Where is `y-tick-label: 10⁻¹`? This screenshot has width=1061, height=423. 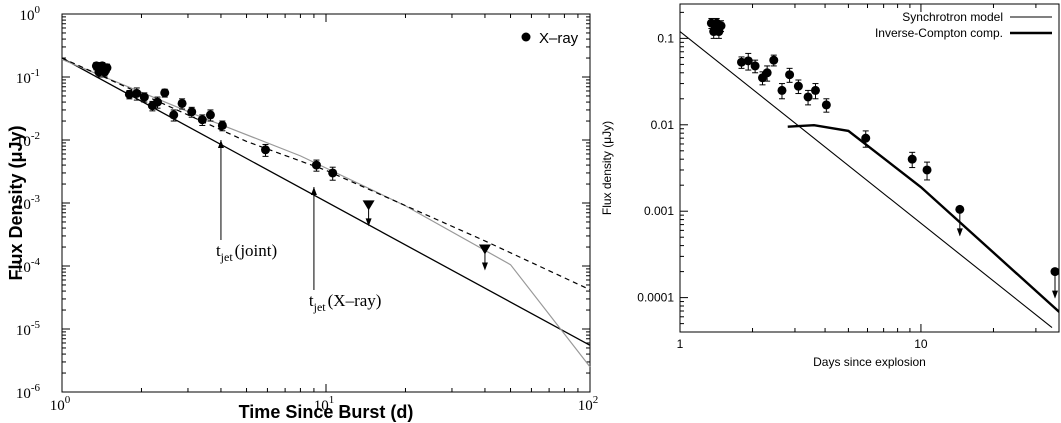 y-tick-label: 10⁻¹ is located at coordinates (28, 77).